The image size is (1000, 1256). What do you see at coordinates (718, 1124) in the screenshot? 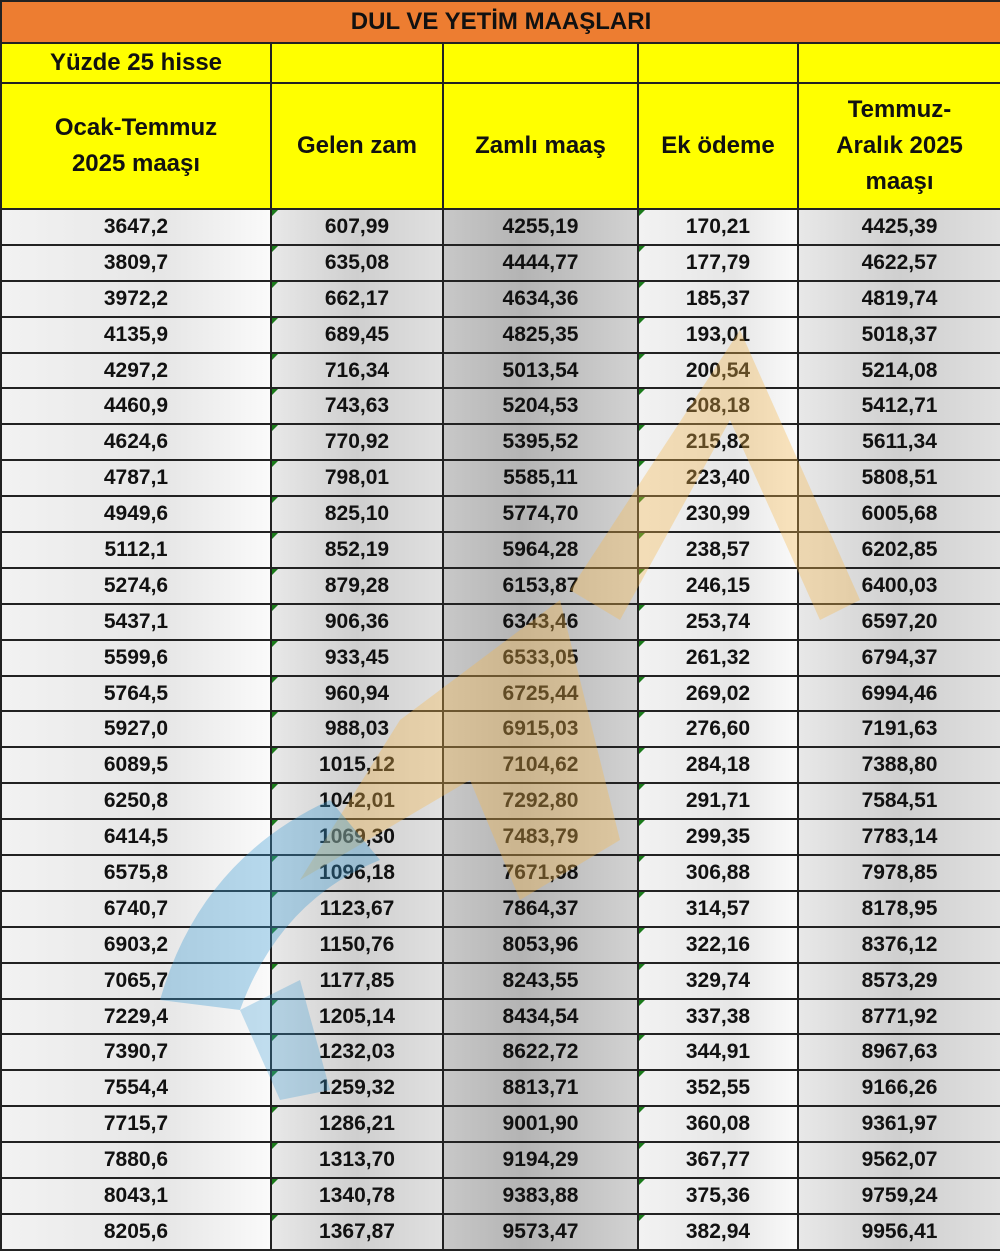
I see `cell-extra-payment: 360,08` at bounding box center [718, 1124].